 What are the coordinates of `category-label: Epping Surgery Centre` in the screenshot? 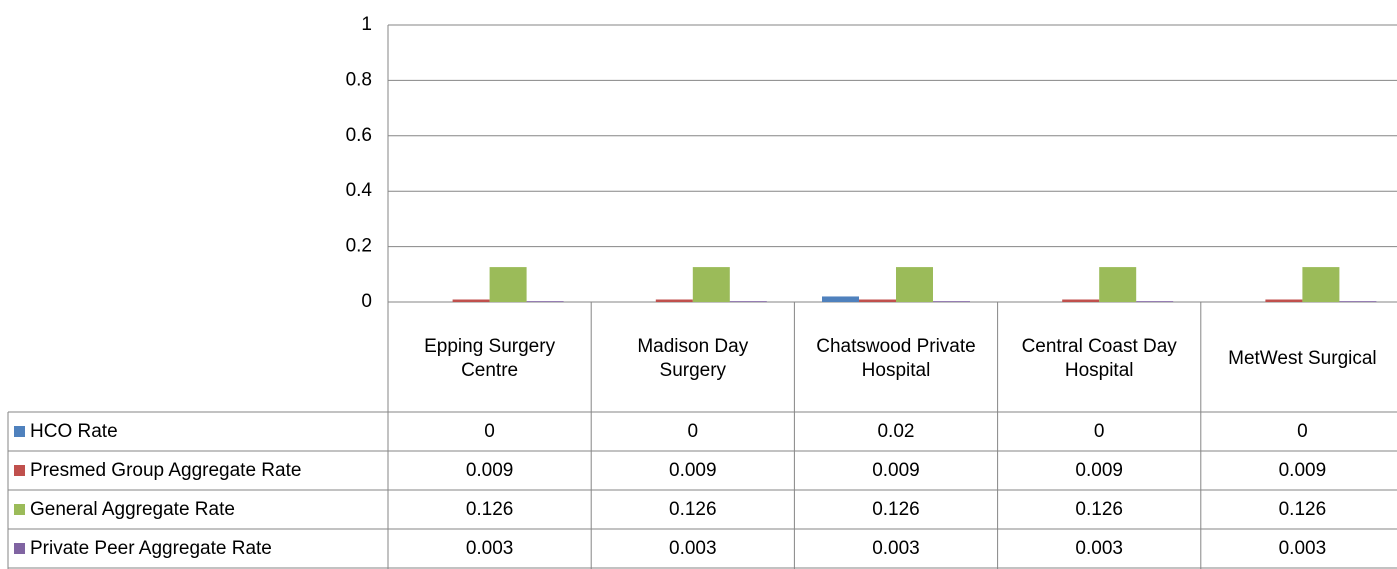 It's located at (490, 358).